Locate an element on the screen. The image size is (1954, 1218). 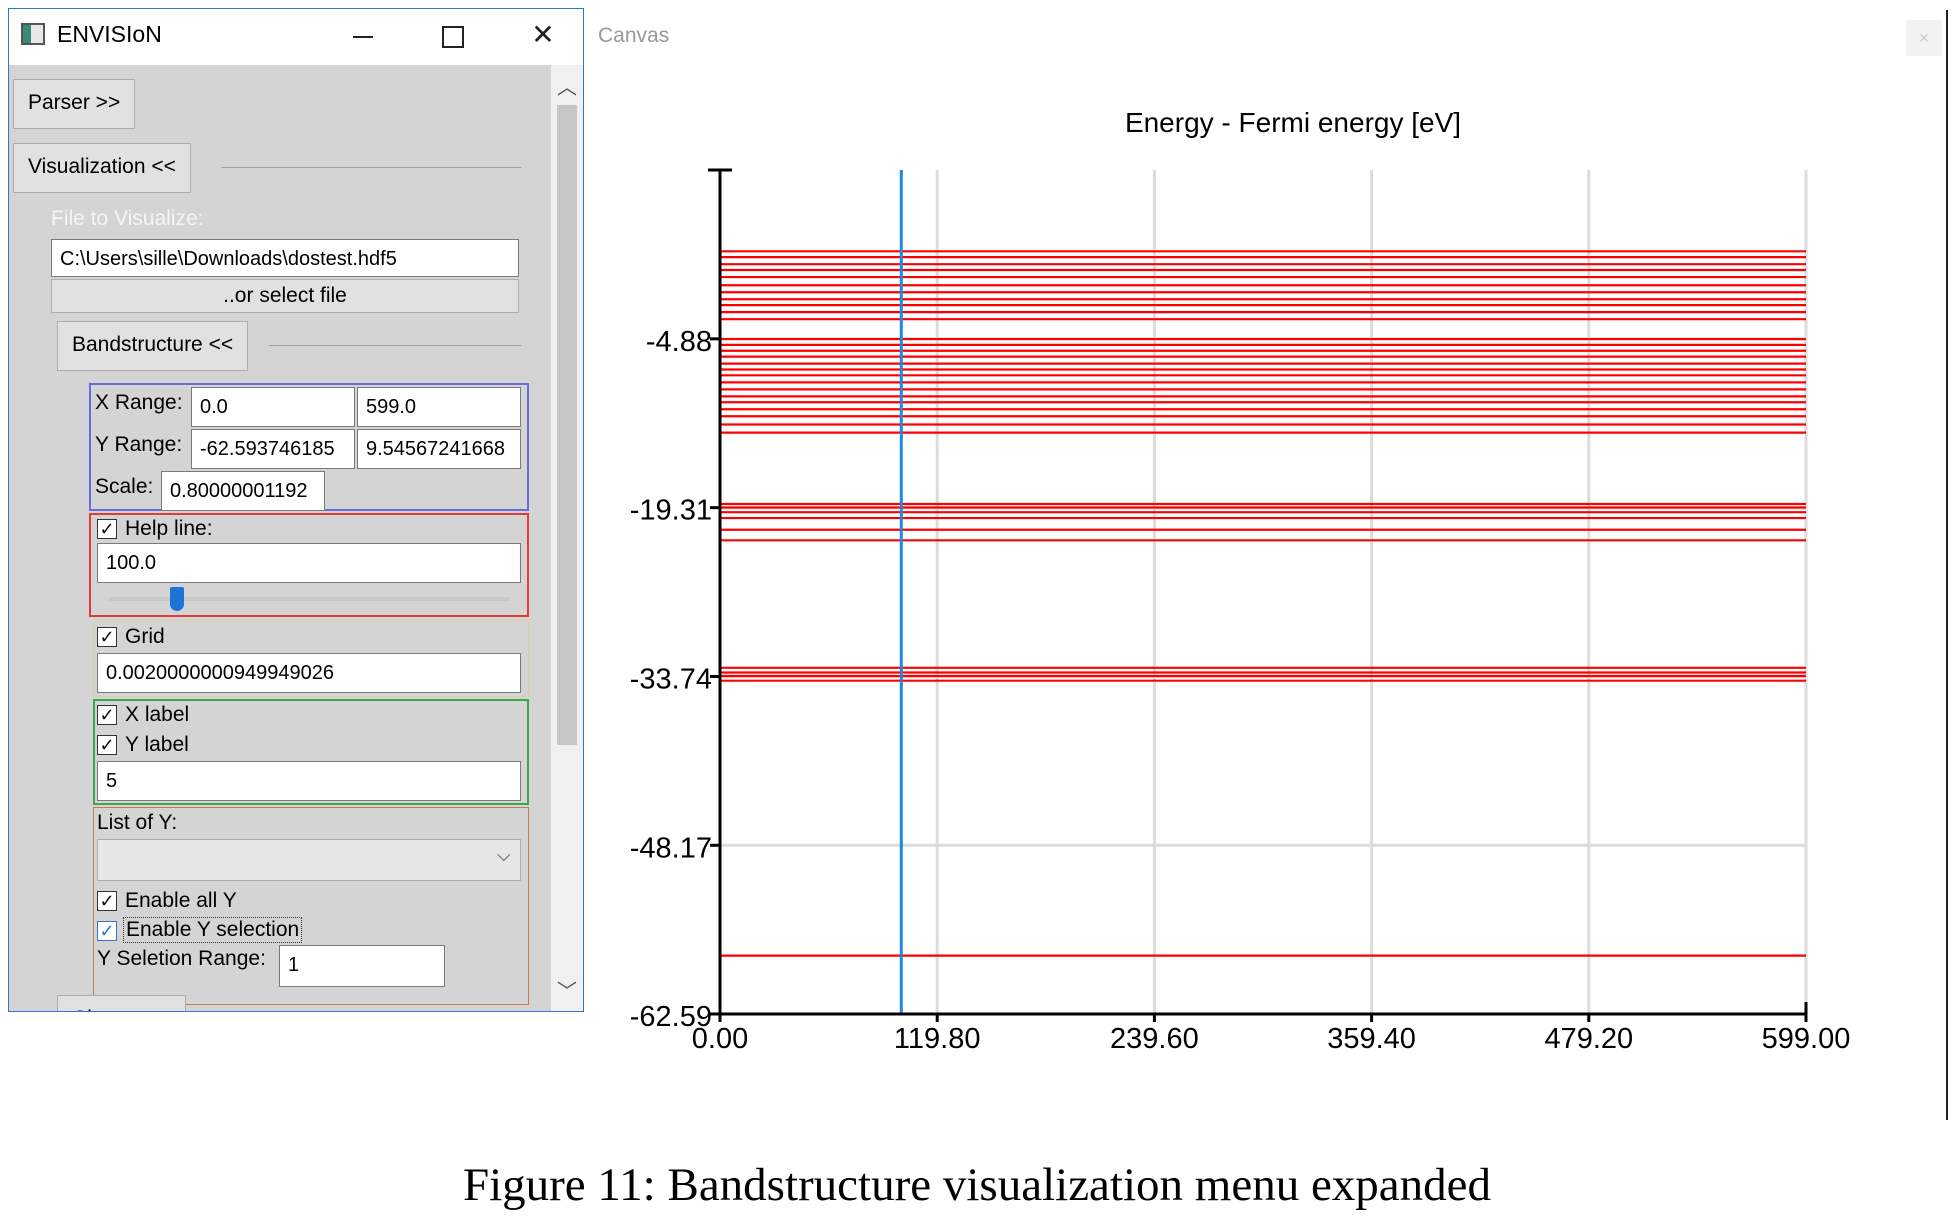
label-group is located at coordinates (311, 752).